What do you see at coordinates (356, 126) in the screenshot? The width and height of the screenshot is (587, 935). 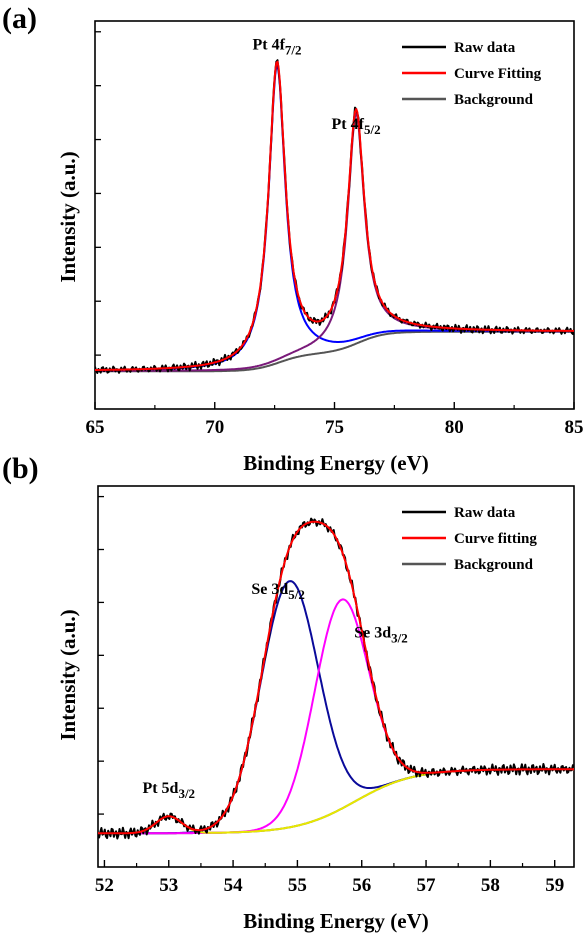 I see `peak-label: Pt 4f5/2` at bounding box center [356, 126].